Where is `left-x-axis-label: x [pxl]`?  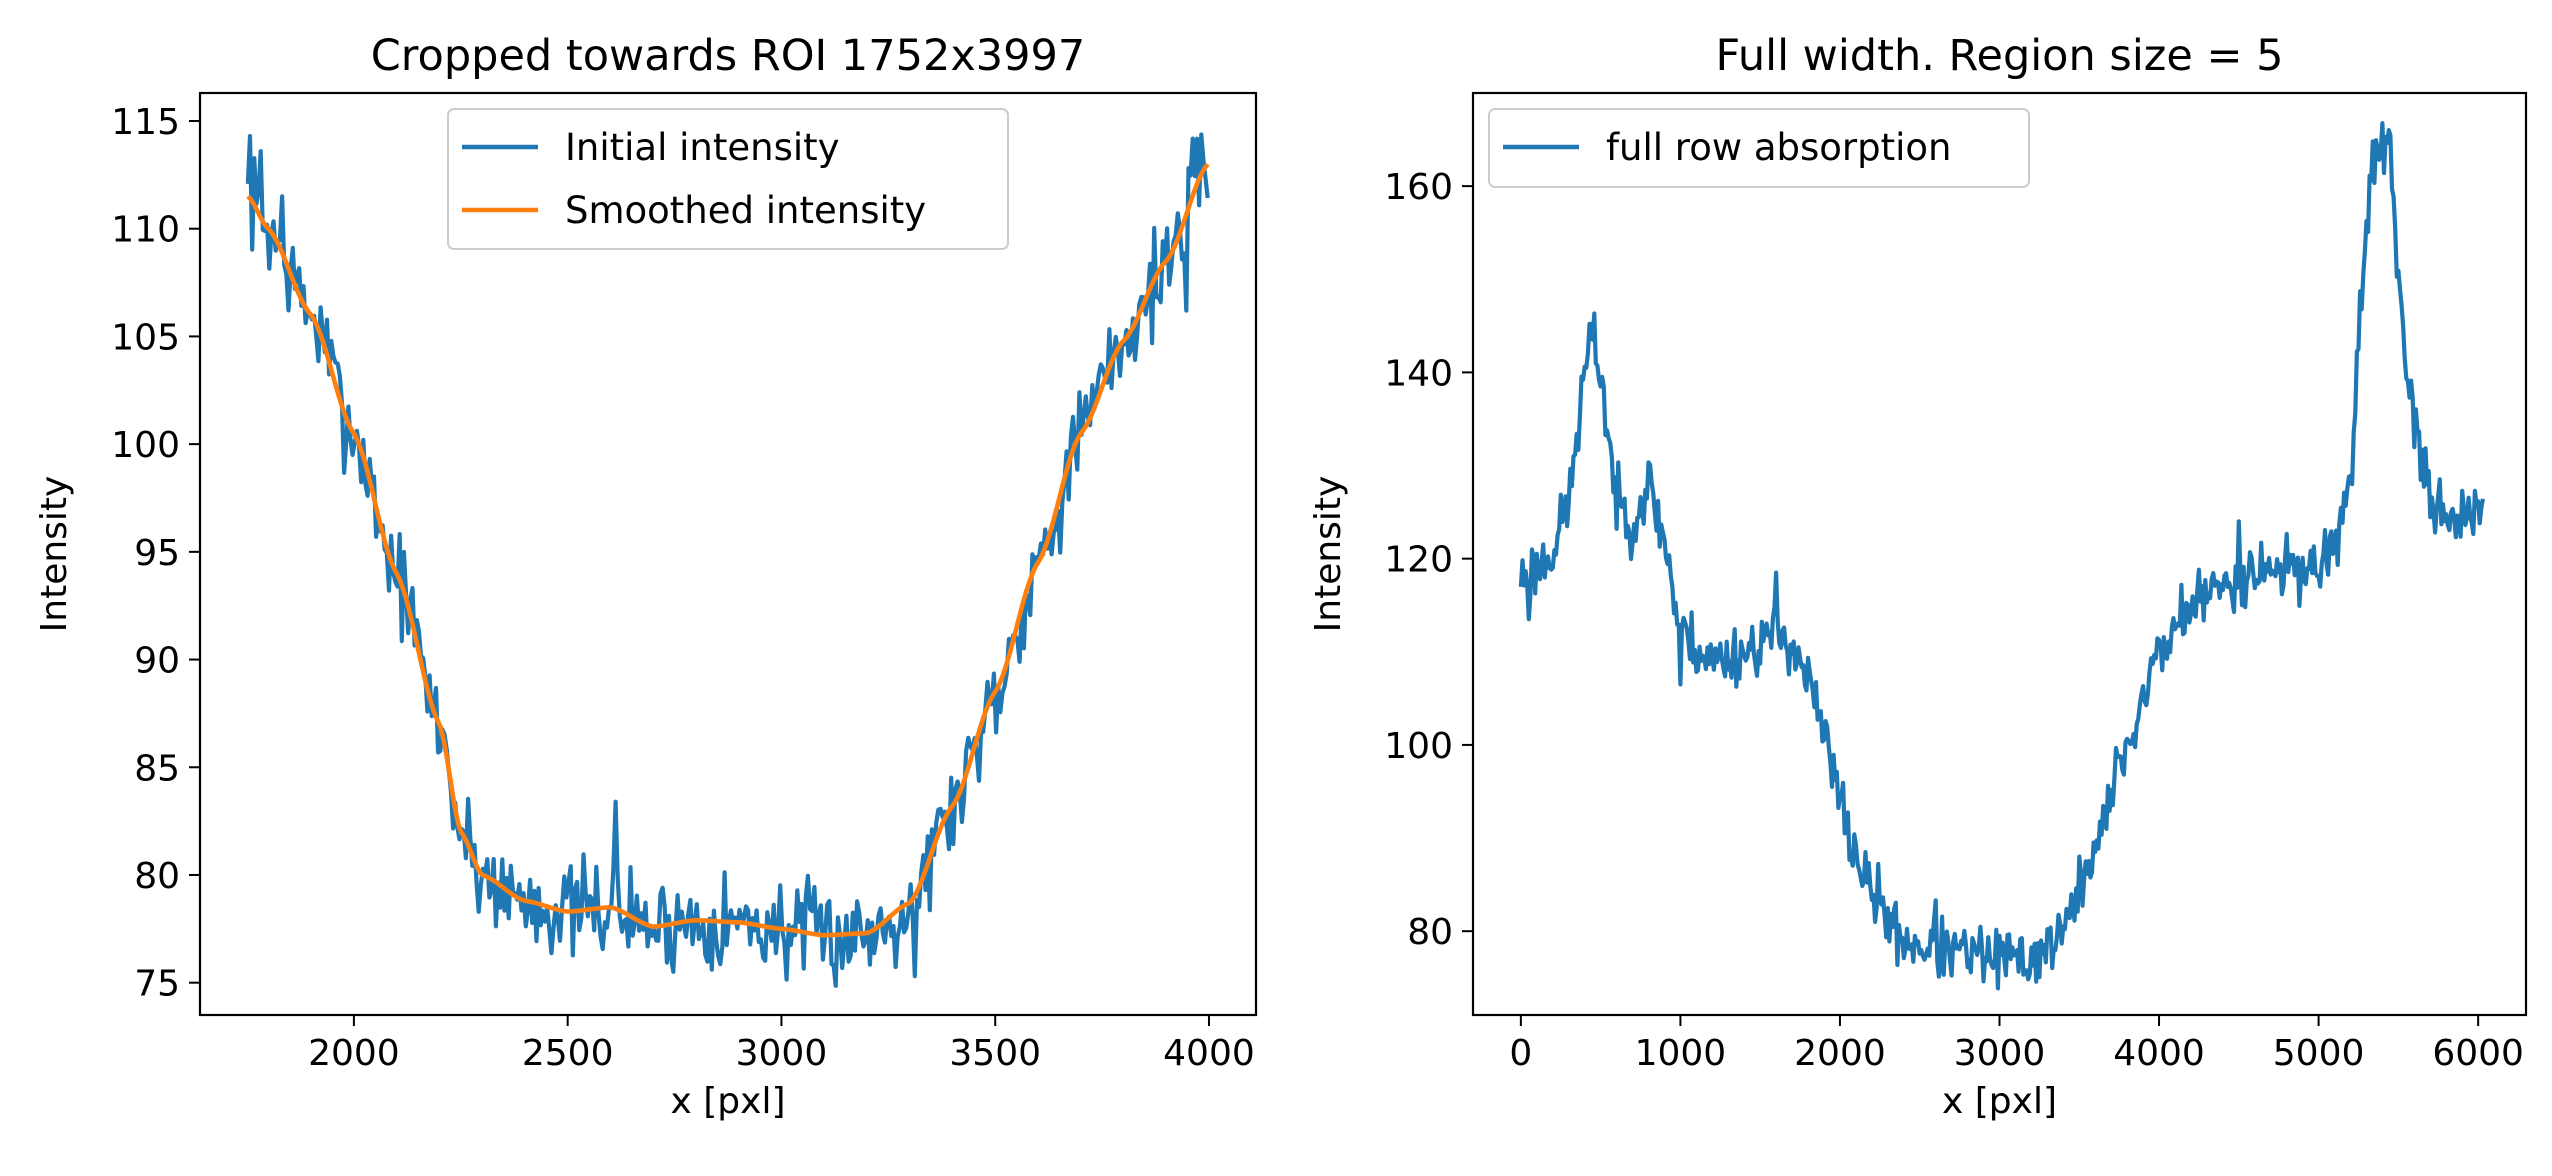
left-x-axis-label: x [pxl] is located at coordinates (728, 1101).